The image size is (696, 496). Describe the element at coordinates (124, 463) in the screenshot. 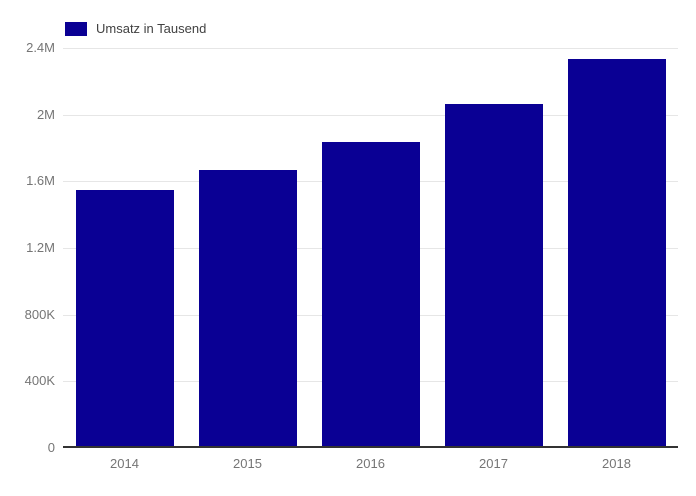

I see `x-axis-tick-label: 2014` at that location.